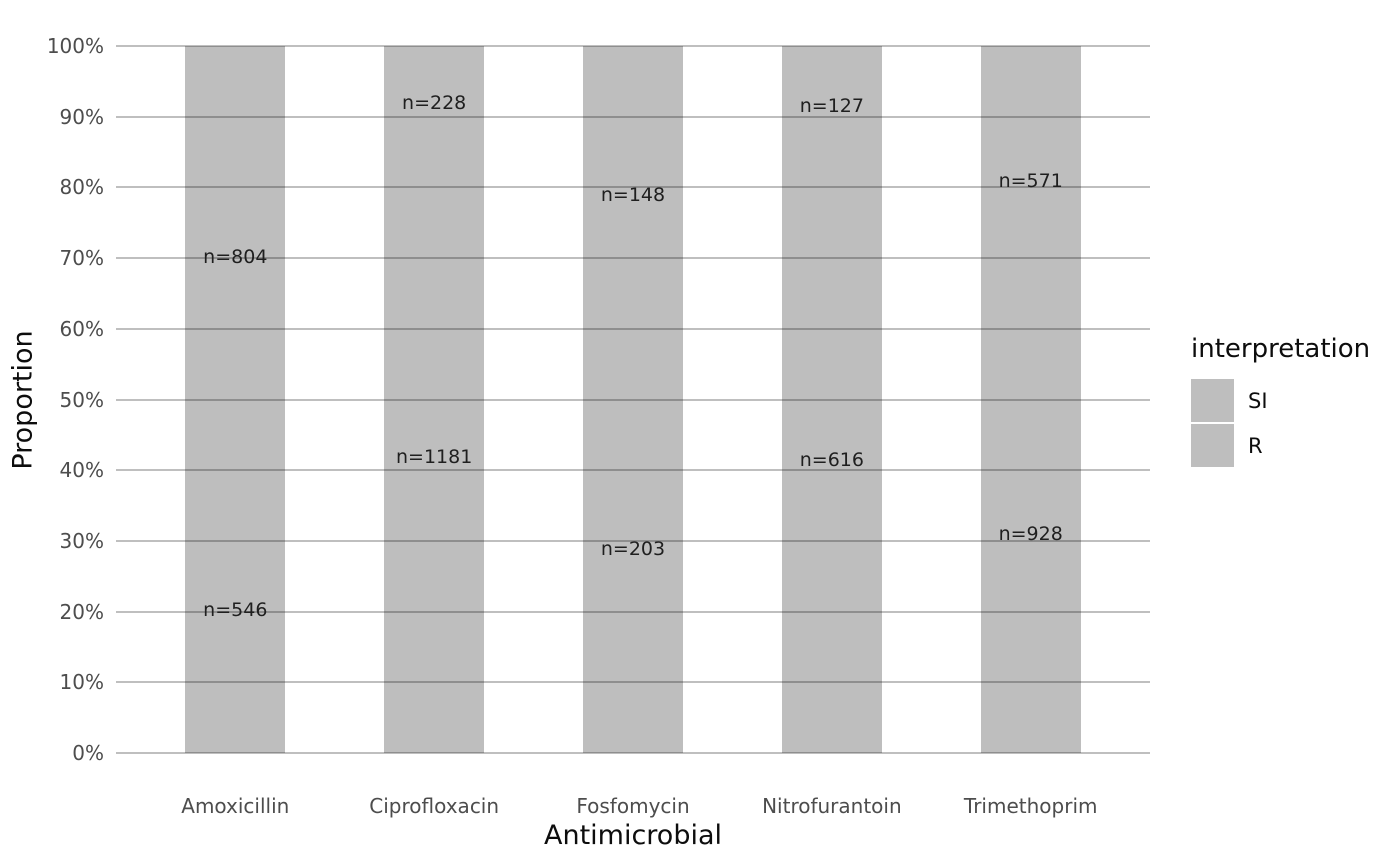  What do you see at coordinates (1030, 806) in the screenshot?
I see `x-tick-label-trimethoprim: Trimethoprim` at bounding box center [1030, 806].